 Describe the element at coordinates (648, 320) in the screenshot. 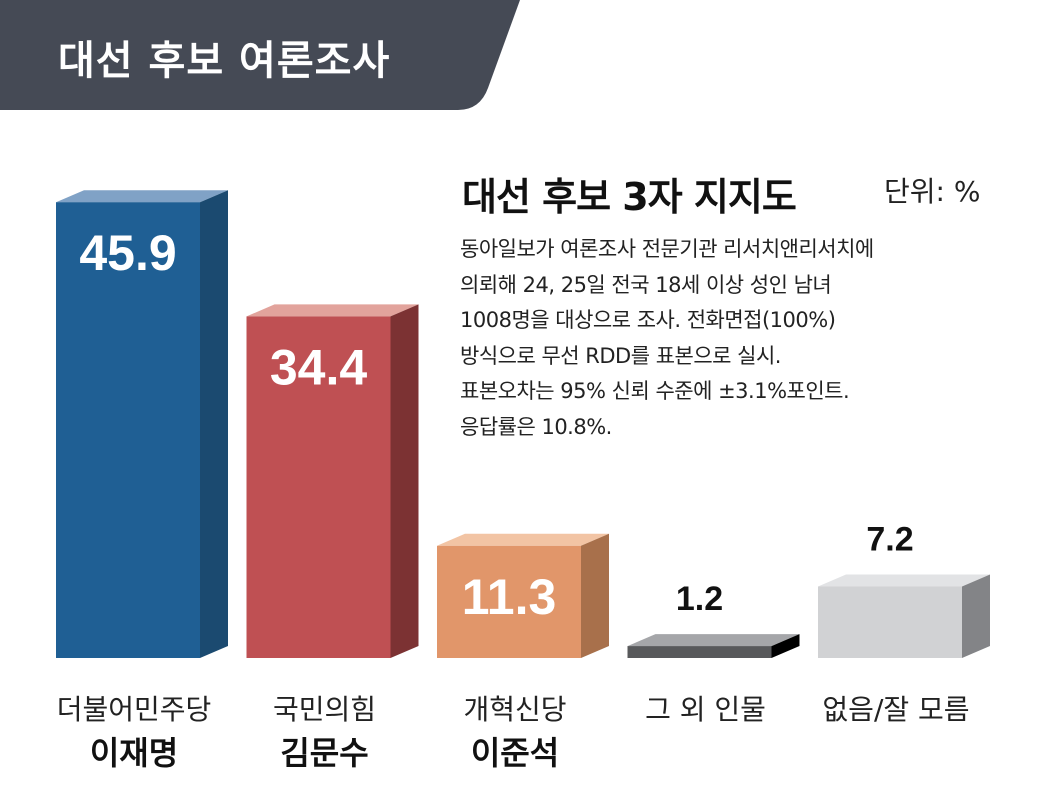

I see `note-line: 1008명을 대상으로 조사. 전화면접(100%)` at that location.